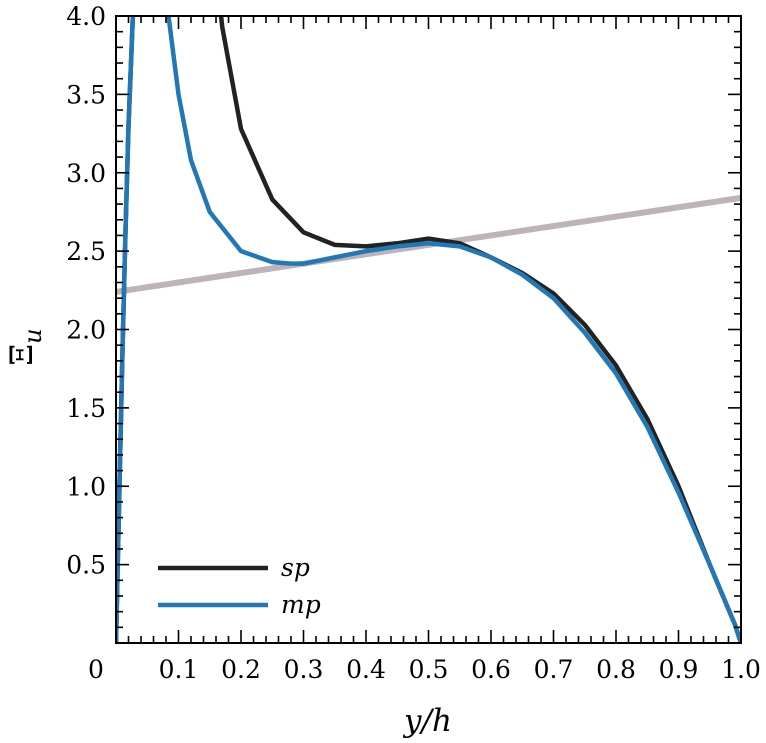 This screenshot has width=766, height=743. What do you see at coordinates (295, 567) in the screenshot?
I see `legend-label-sp: sp` at bounding box center [295, 567].